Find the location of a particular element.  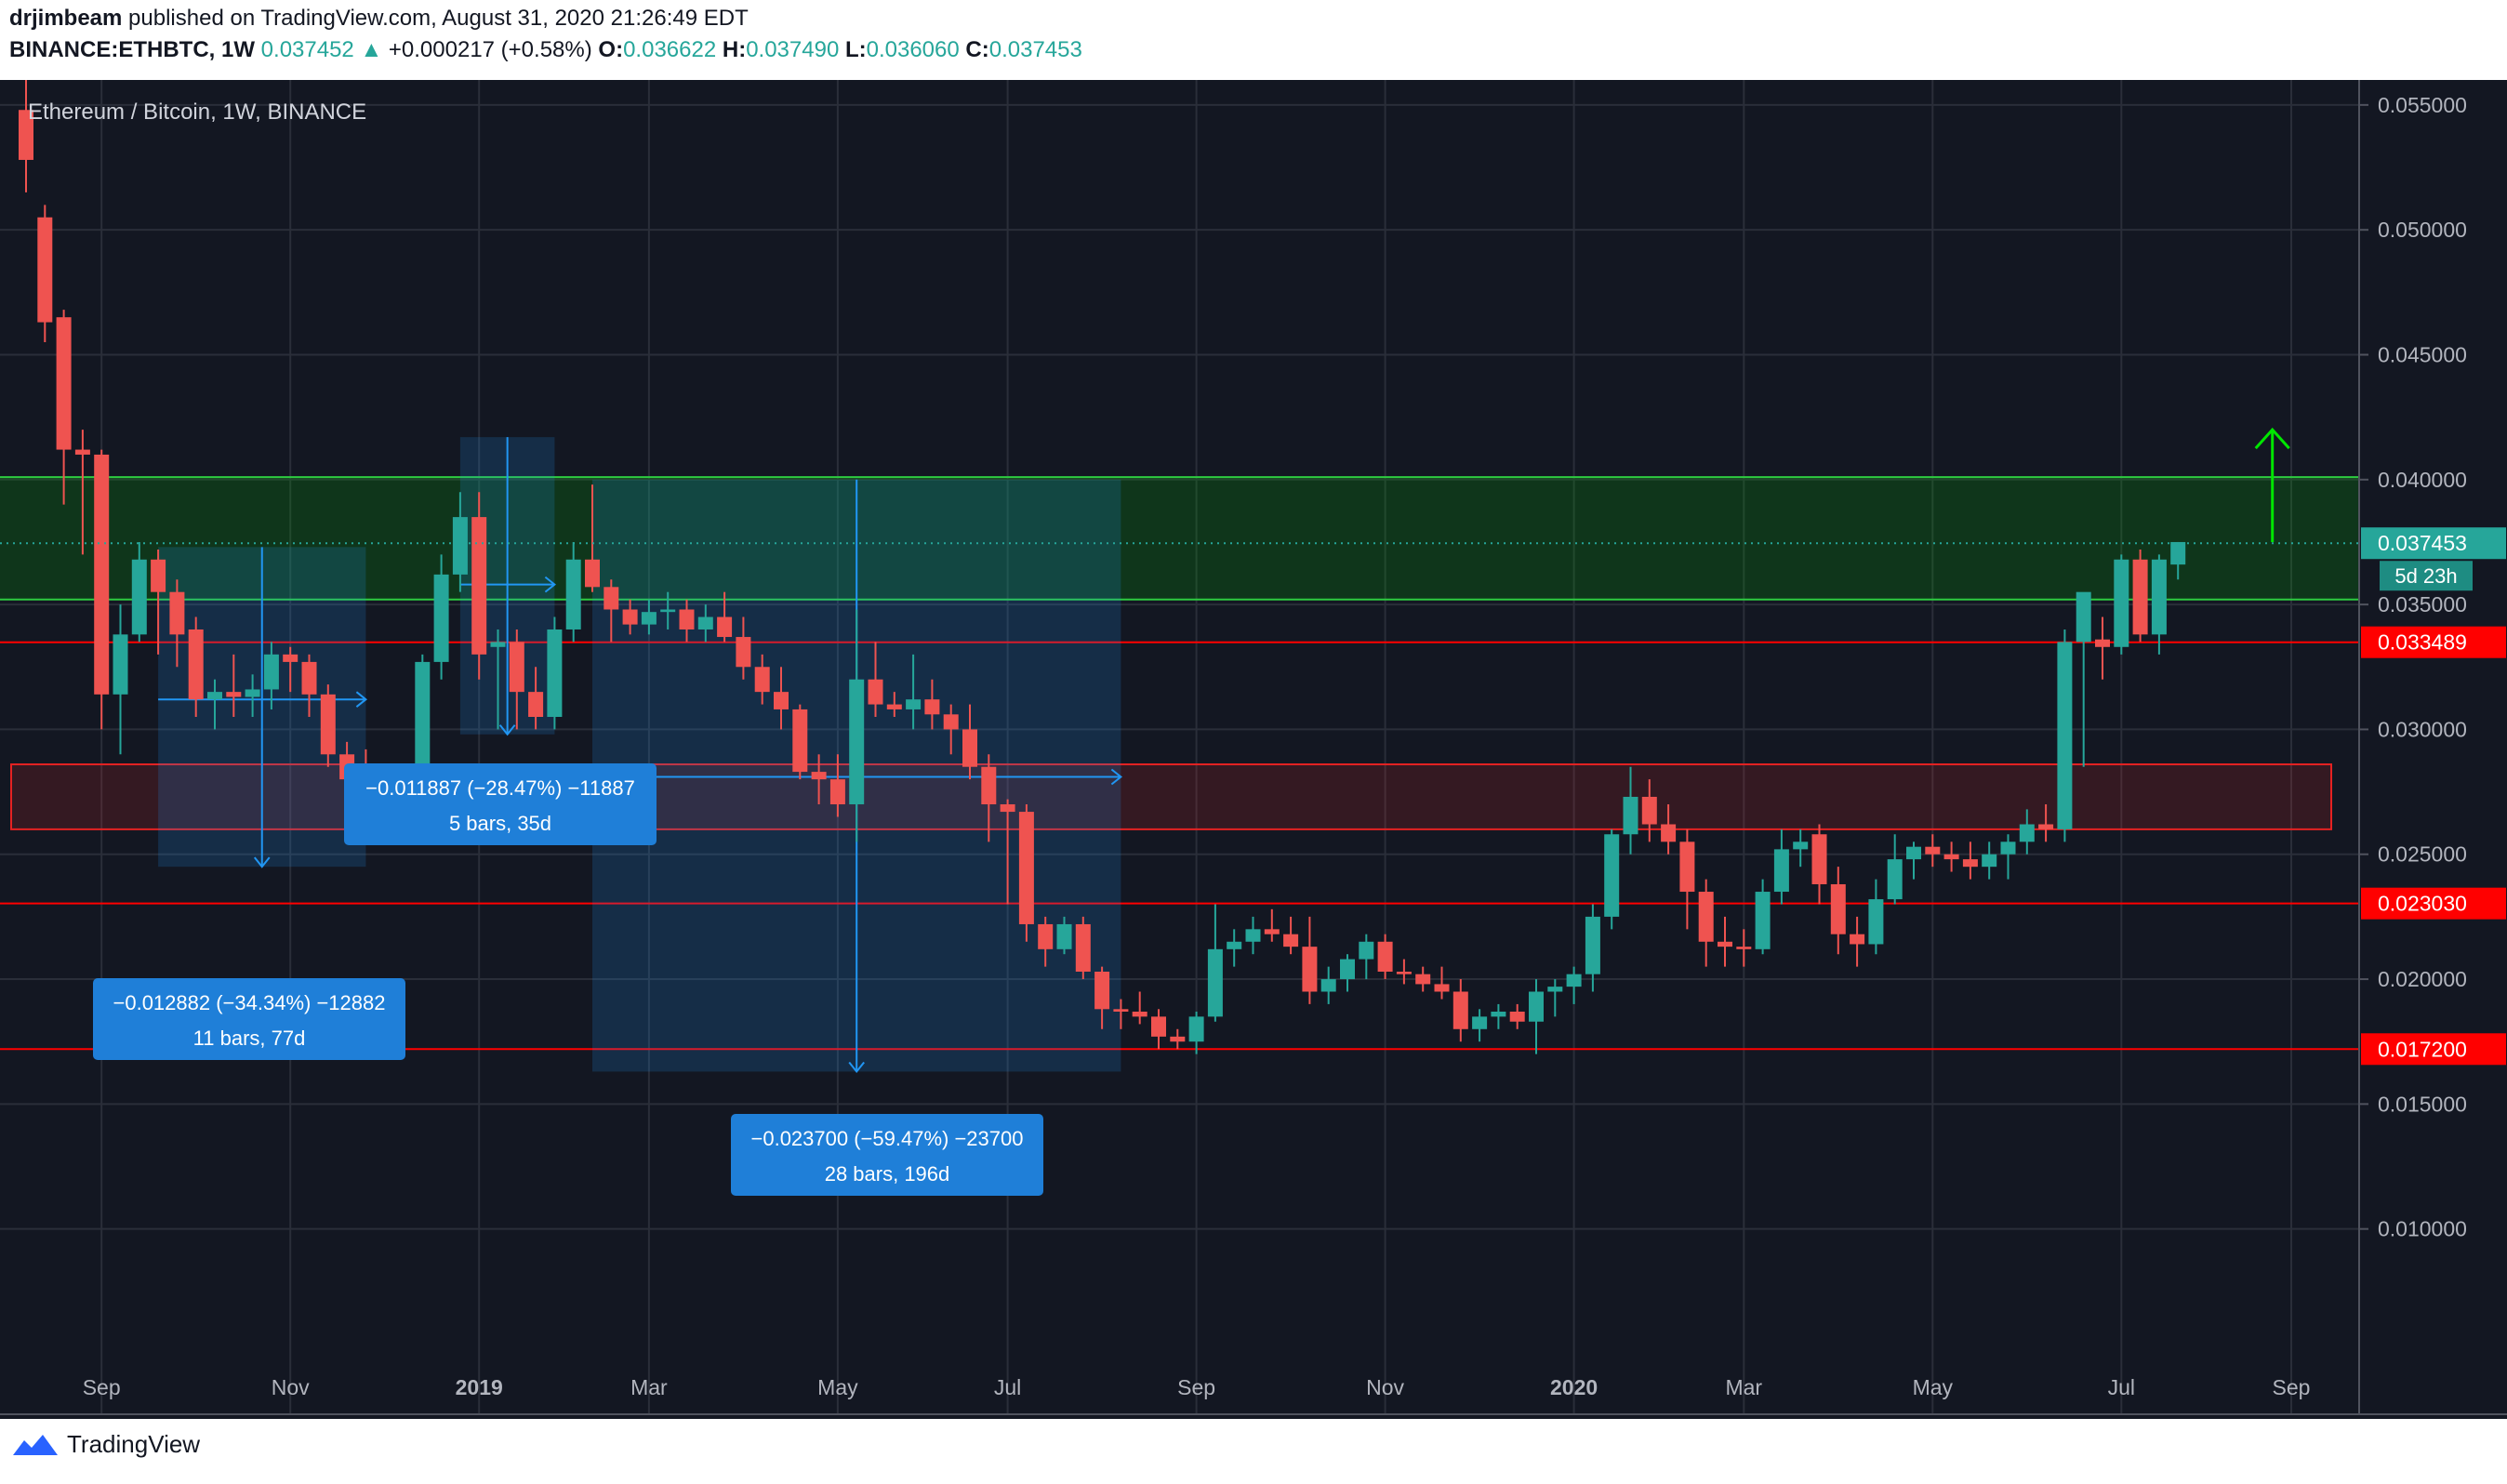

measure-sub-label: 5 bars, 35d is located at coordinates (500, 823).